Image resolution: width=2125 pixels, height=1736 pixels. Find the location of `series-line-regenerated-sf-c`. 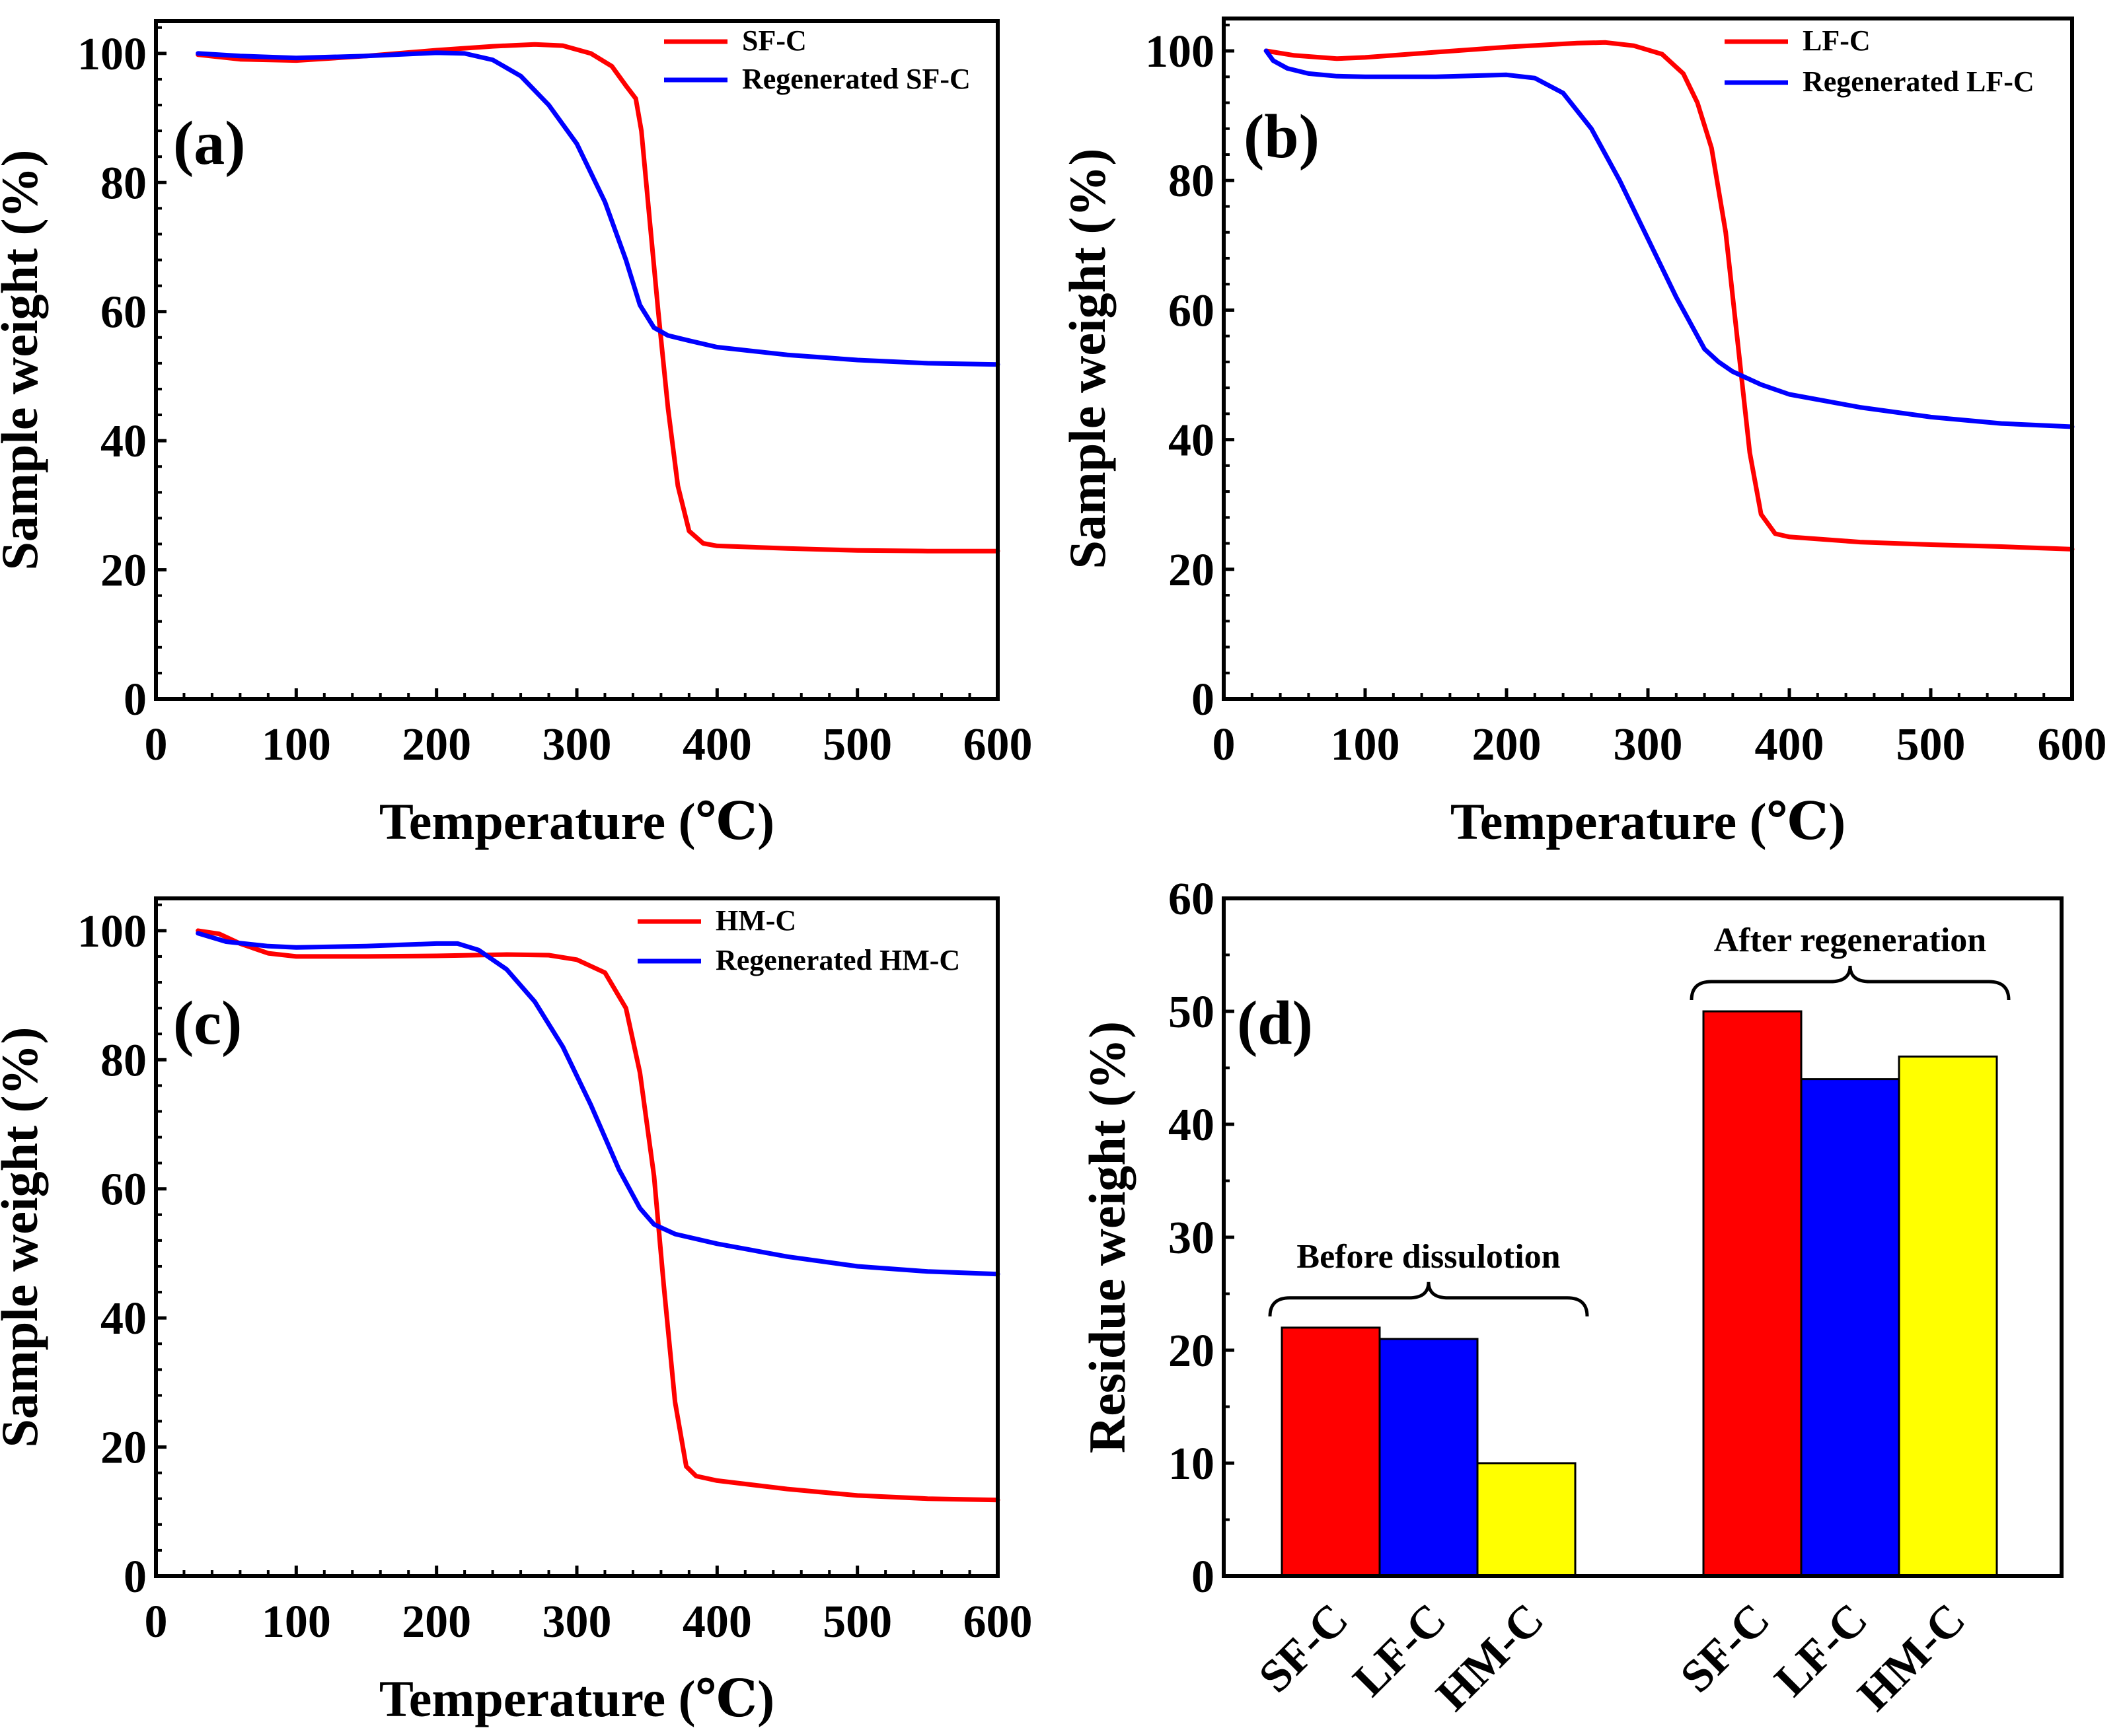

series-line-regenerated-sf-c is located at coordinates (598, 208).